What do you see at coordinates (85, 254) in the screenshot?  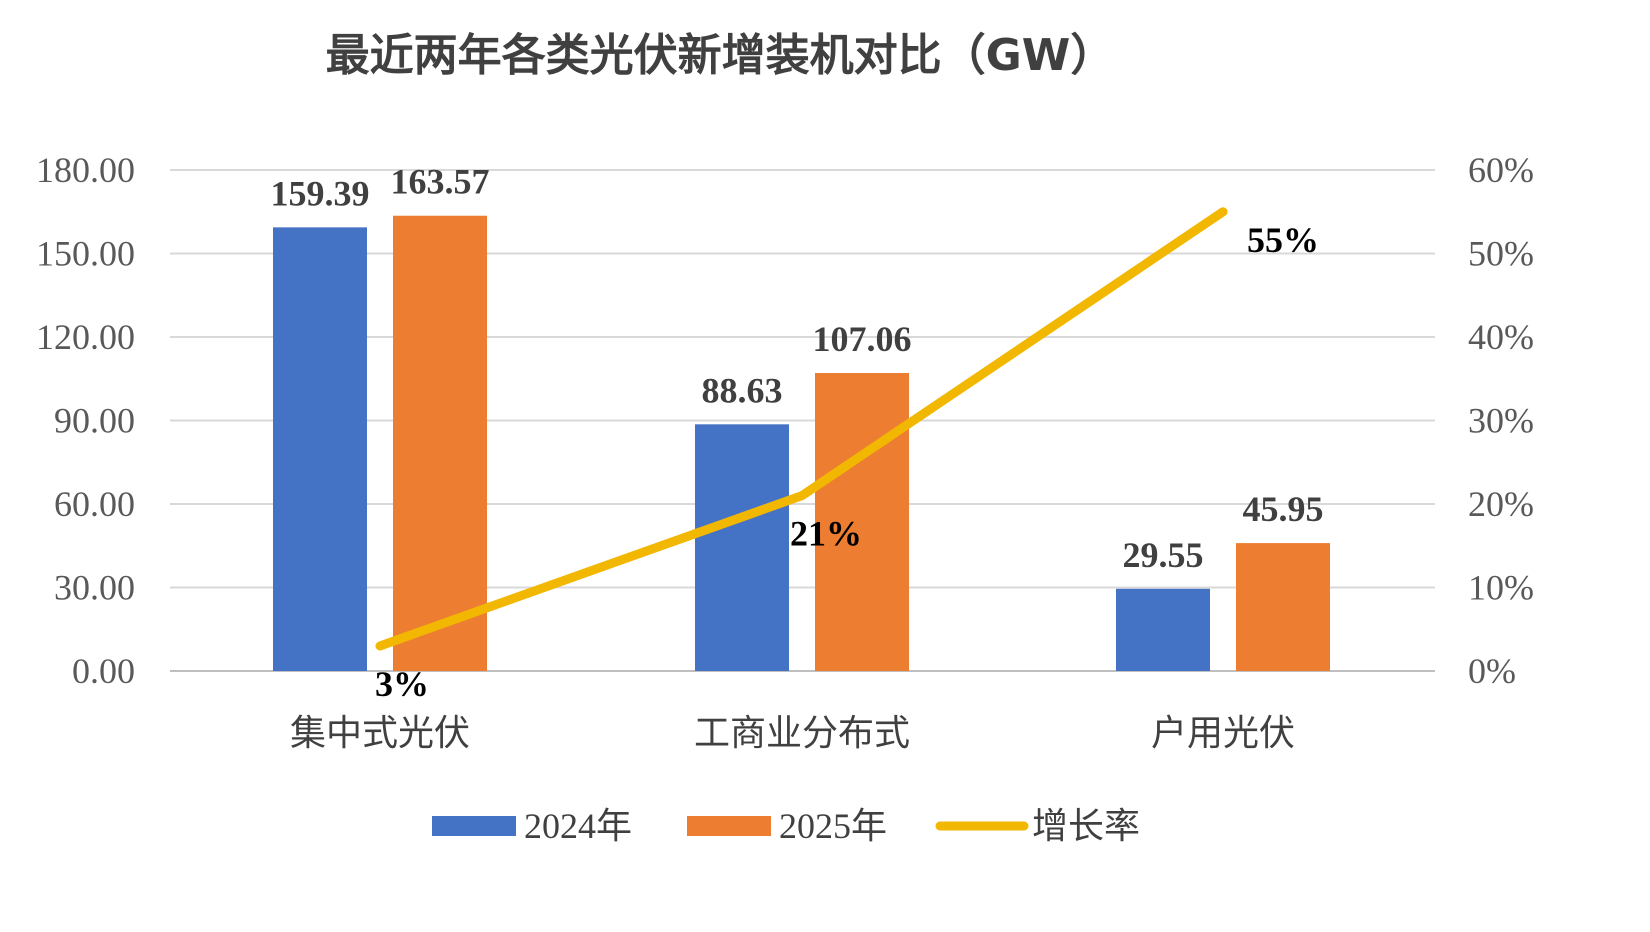 I see `left-tick-label: 150.00` at bounding box center [85, 254].